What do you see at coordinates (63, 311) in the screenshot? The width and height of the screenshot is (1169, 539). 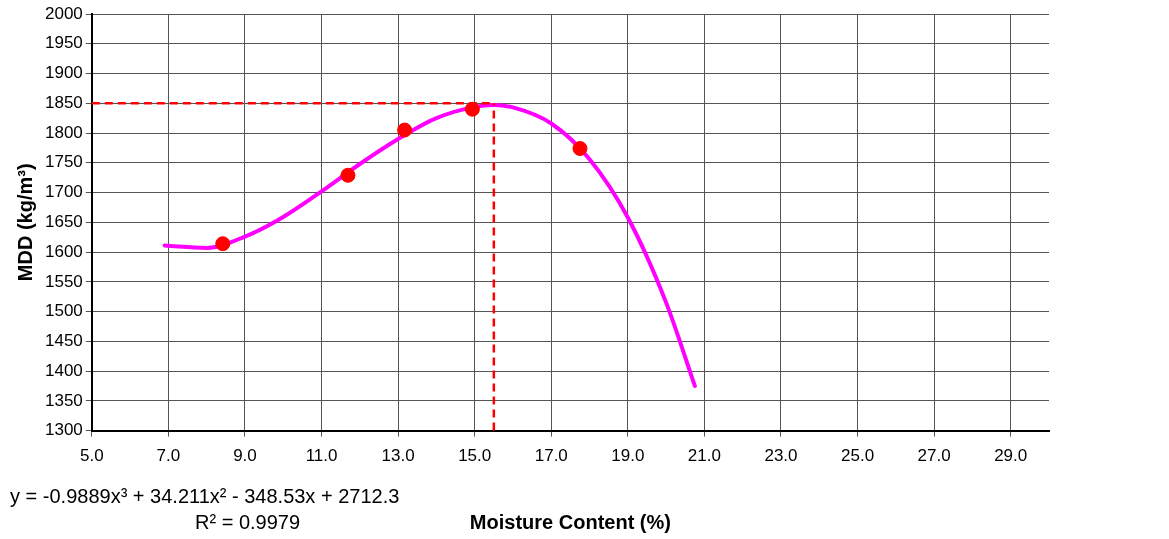 I see `y-tick-label: 1500` at bounding box center [63, 311].